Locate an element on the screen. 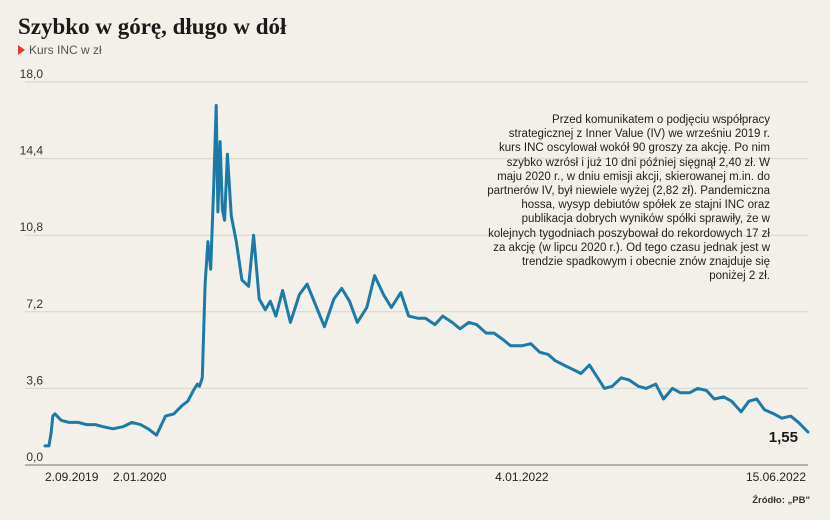  legend: Kurs INC w zł is located at coordinates (60, 50).